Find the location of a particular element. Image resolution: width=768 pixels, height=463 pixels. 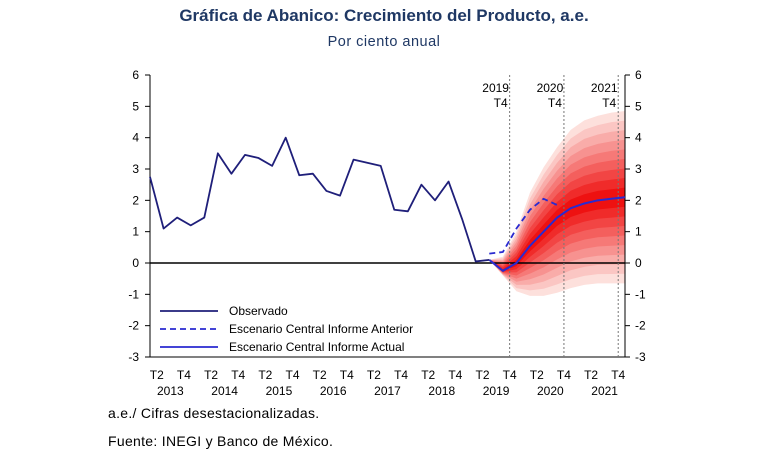

y-tick-label-right: 1 is located at coordinates (638, 232).